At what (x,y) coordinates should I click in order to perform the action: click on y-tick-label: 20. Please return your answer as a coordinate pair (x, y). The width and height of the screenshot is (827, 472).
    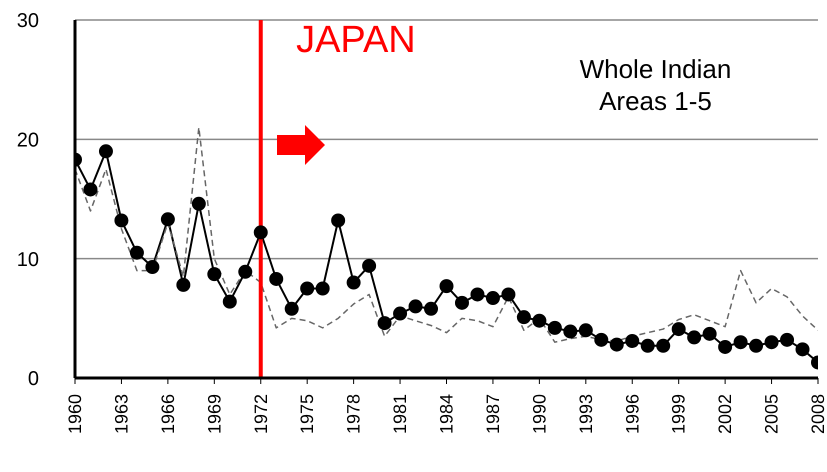
    Looking at the image, I should click on (27, 140).